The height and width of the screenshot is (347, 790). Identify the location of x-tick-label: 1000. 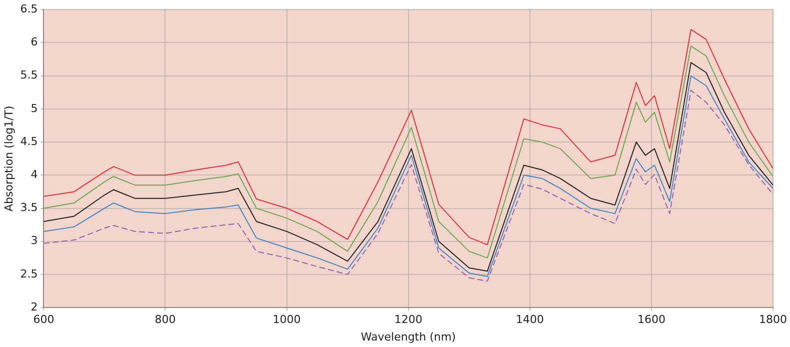
(286, 319).